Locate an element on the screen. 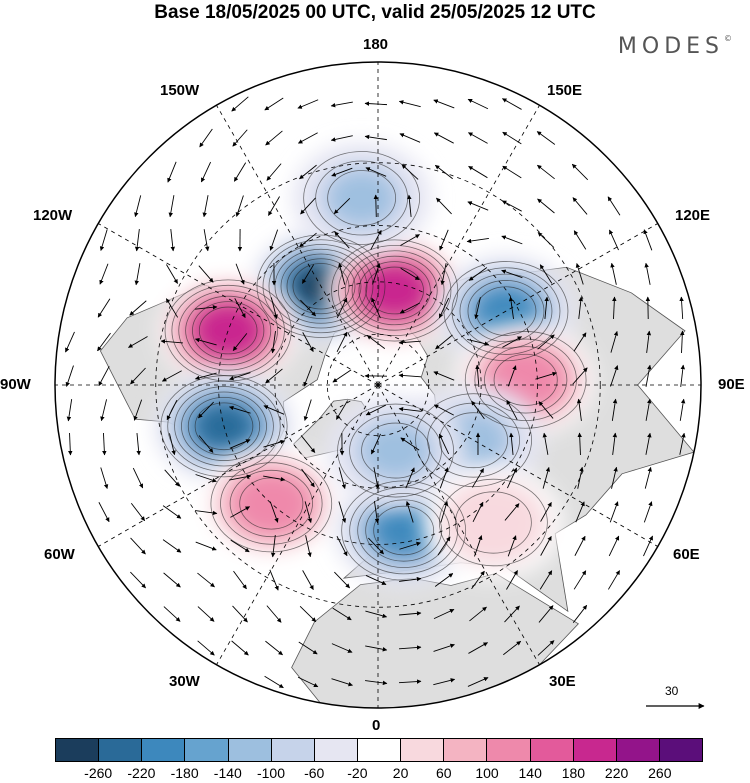  colorbar-tick-label: -100 is located at coordinates (271, 773).